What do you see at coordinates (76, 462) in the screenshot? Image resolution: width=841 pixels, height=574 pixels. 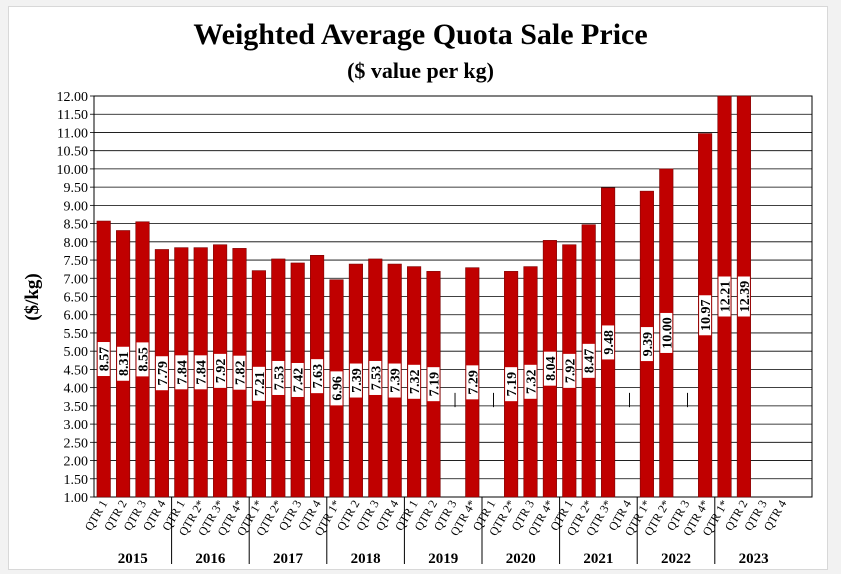 I see `y-tick-label: 2.00` at bounding box center [76, 462].